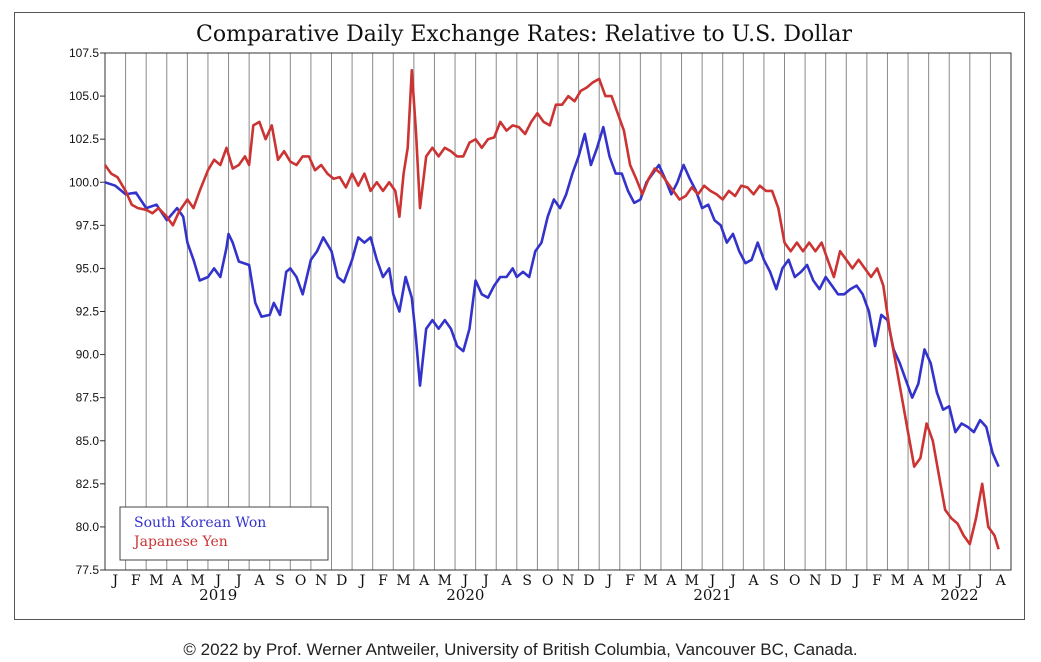 The width and height of the screenshot is (1041, 662). I want to click on x-year-label: 2020, so click(465, 595).